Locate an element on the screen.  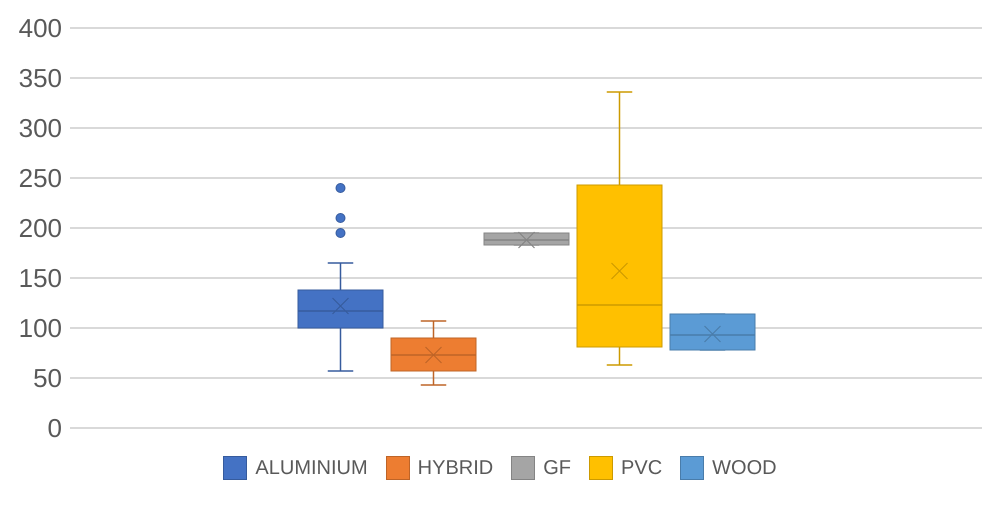
y-tick-label: 400 is located at coordinates (40, 28).